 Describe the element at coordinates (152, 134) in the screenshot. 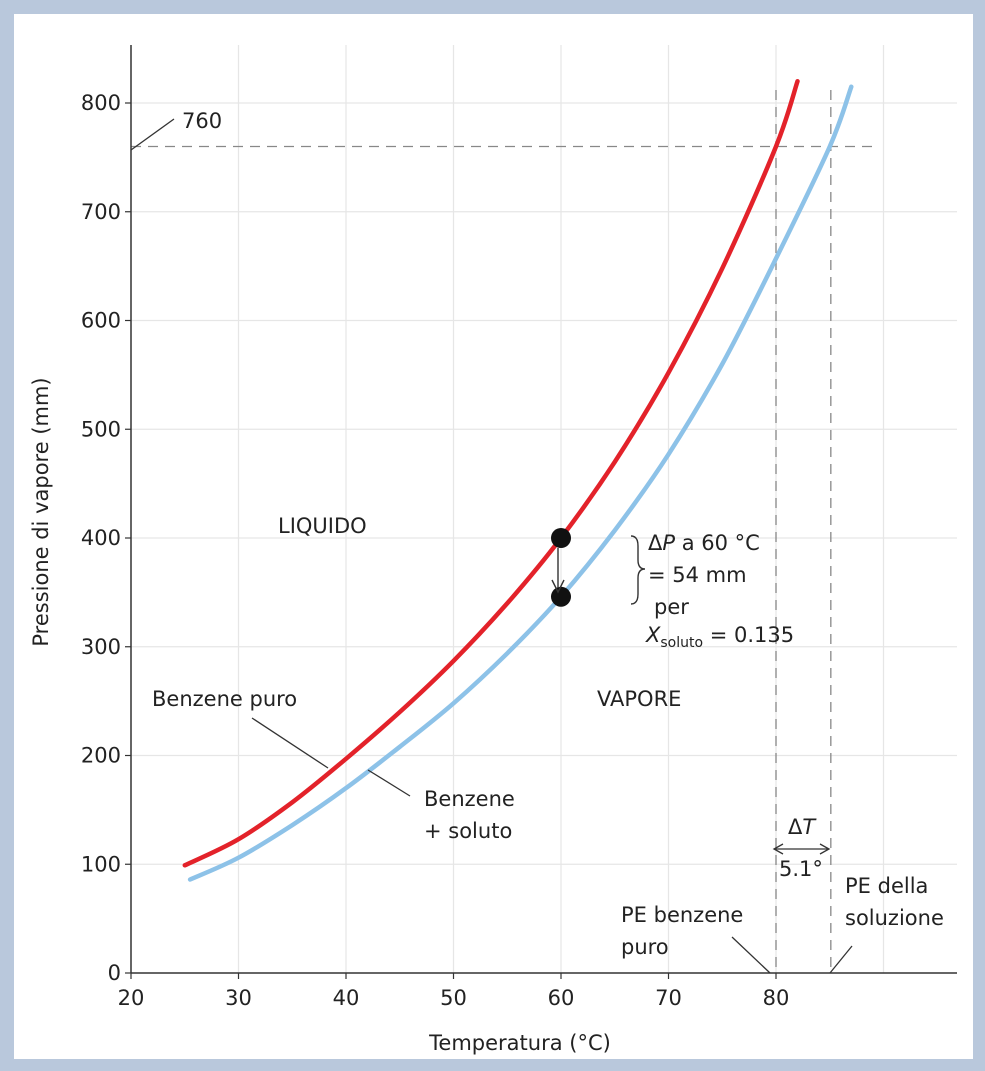

I see `p760-leader` at that location.